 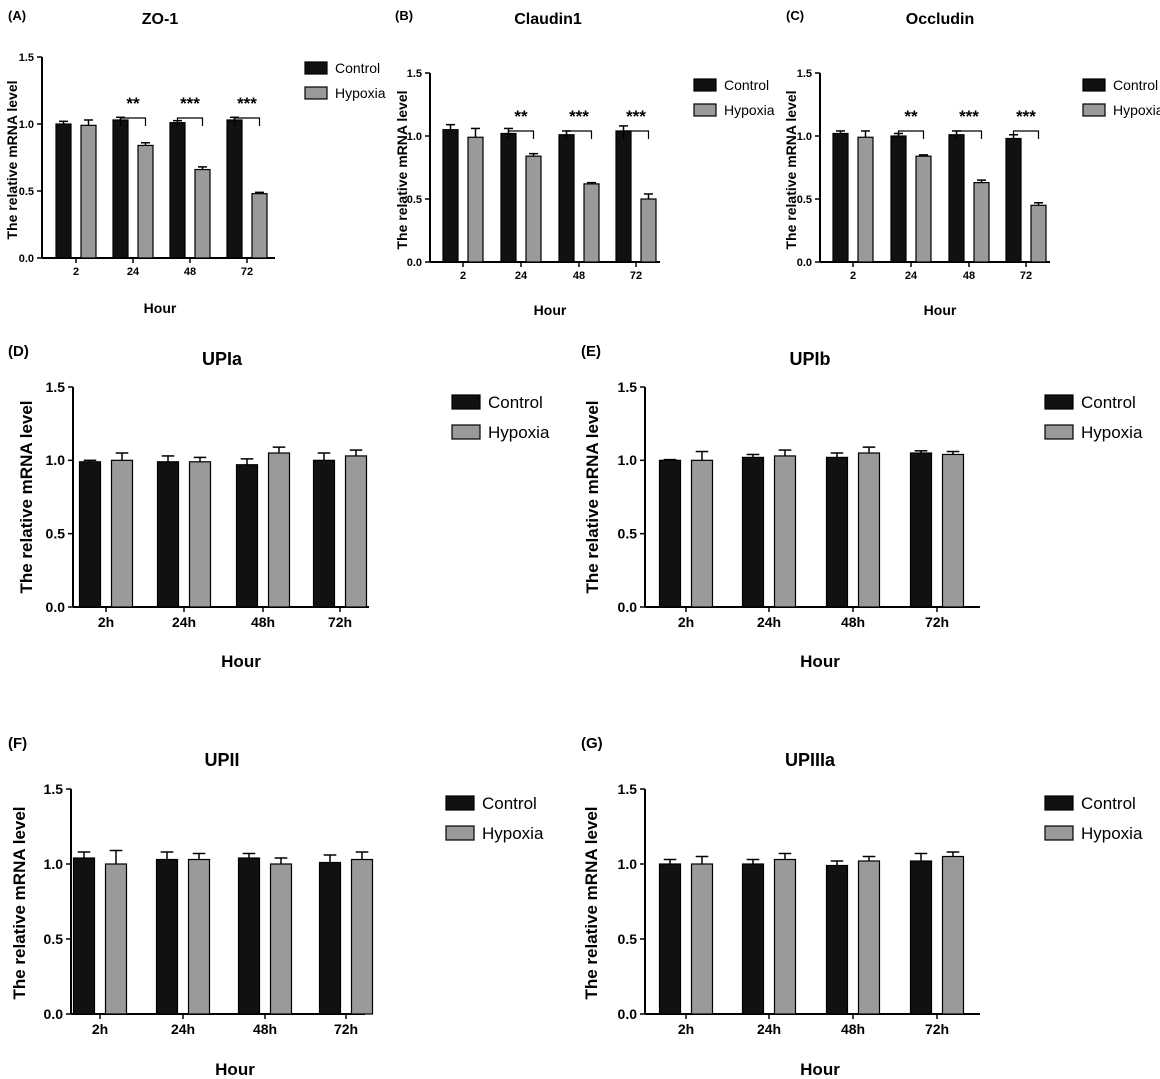 What do you see at coordinates (940, 19) in the screenshot?
I see `chart-title: Occludin` at bounding box center [940, 19].